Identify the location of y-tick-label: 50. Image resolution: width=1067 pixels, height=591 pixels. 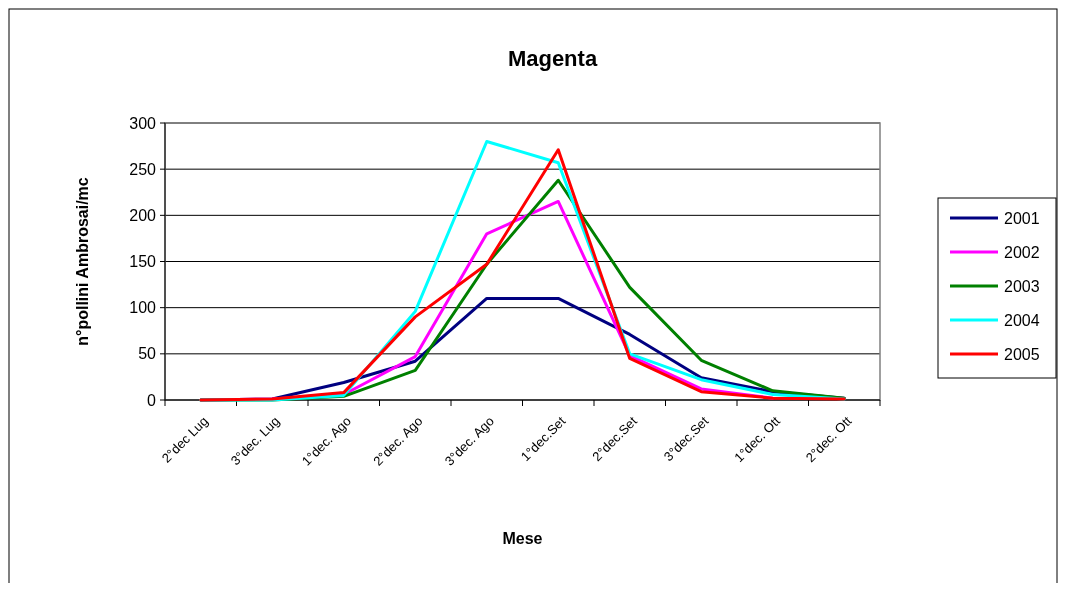
(147, 354).